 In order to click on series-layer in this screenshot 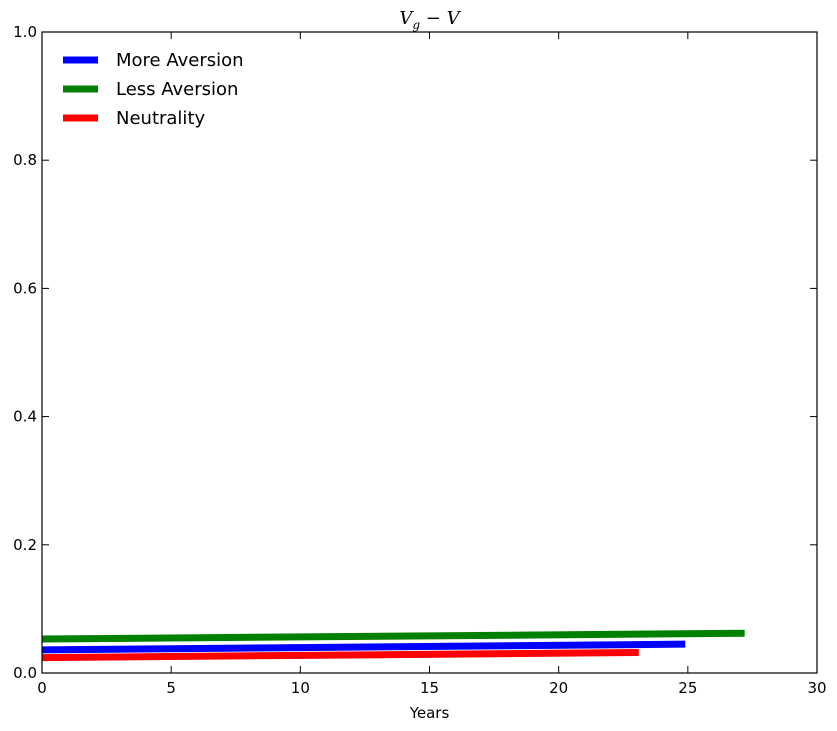, I will do `click(393, 645)`.